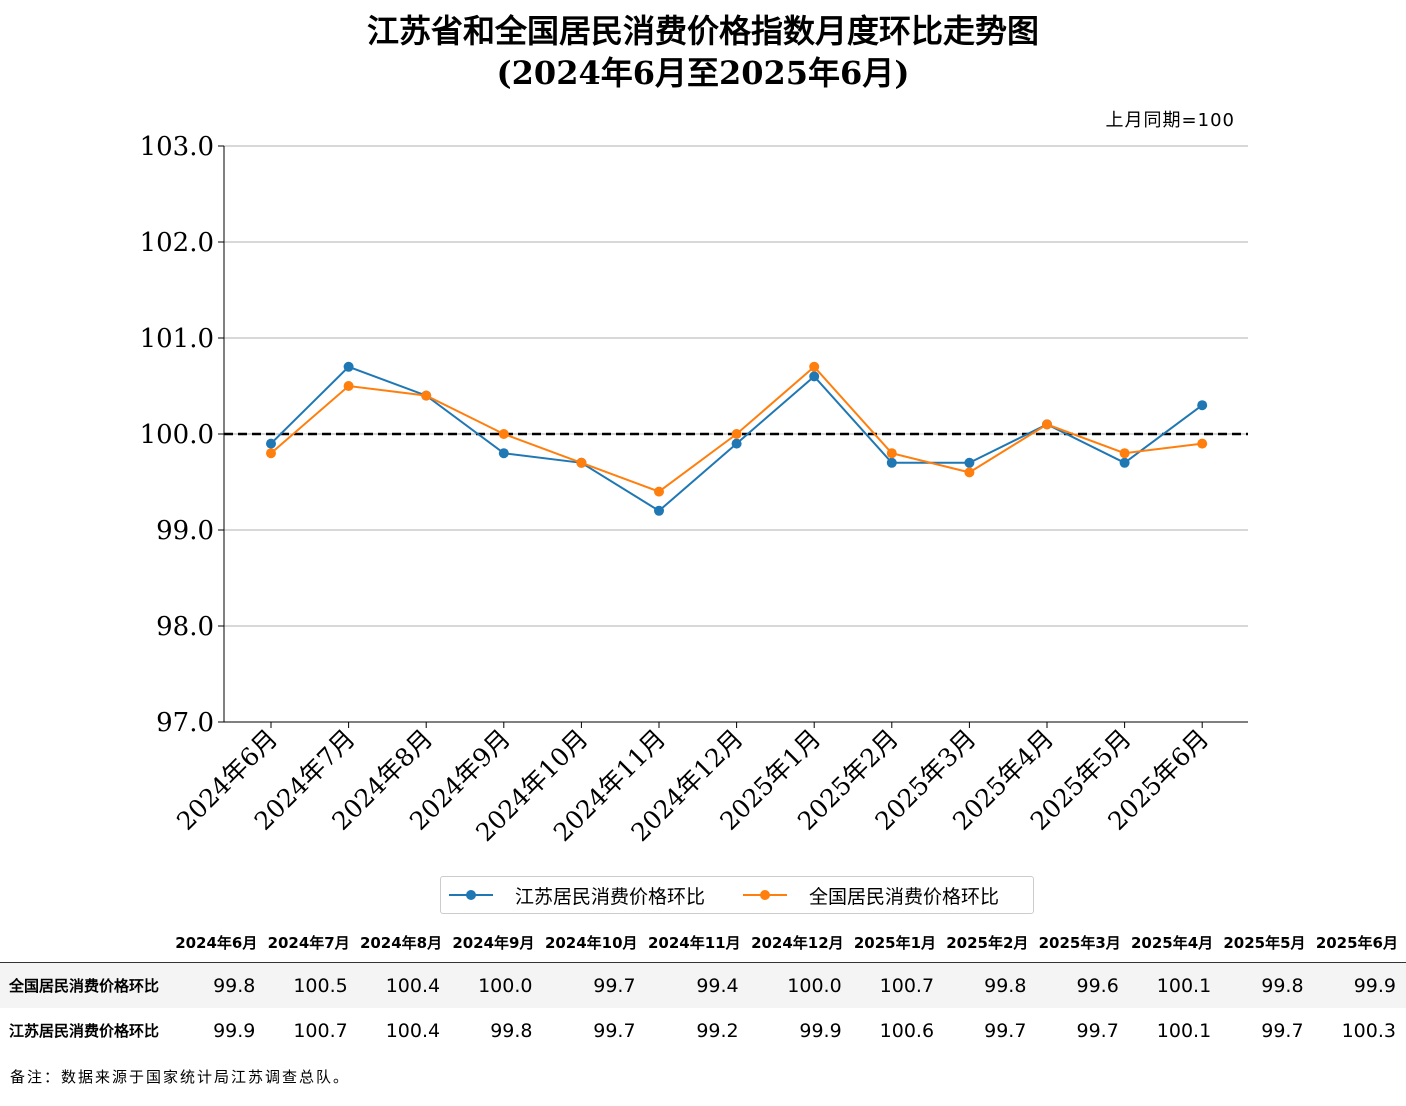 The image size is (1406, 1106). Describe the element at coordinates (1267, 942) in the screenshot. I see `table-col-header: 2025年5月` at that location.